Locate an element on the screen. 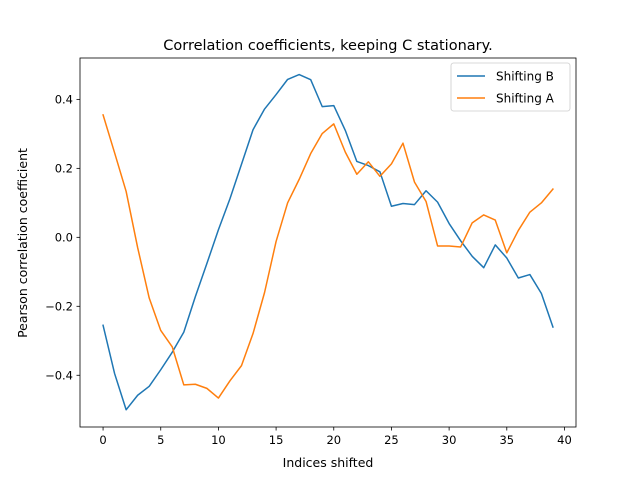  legend-box is located at coordinates (510, 87).